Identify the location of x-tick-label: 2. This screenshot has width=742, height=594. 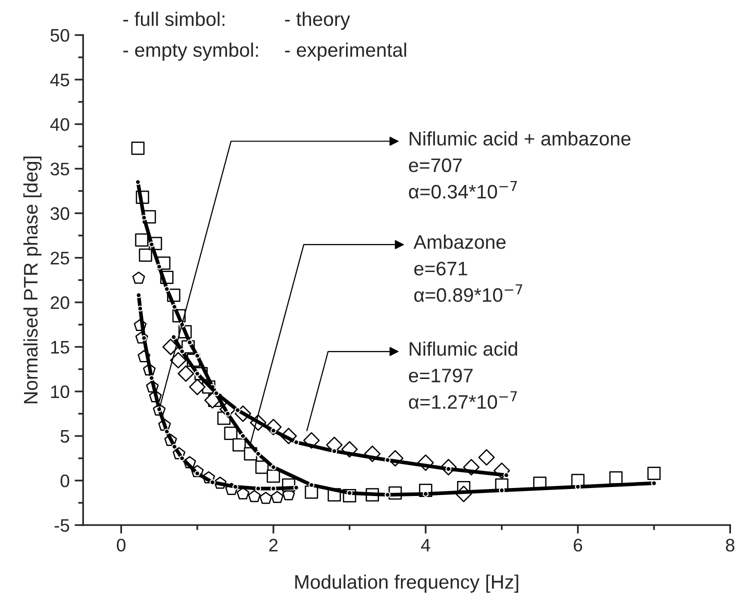
(273, 545).